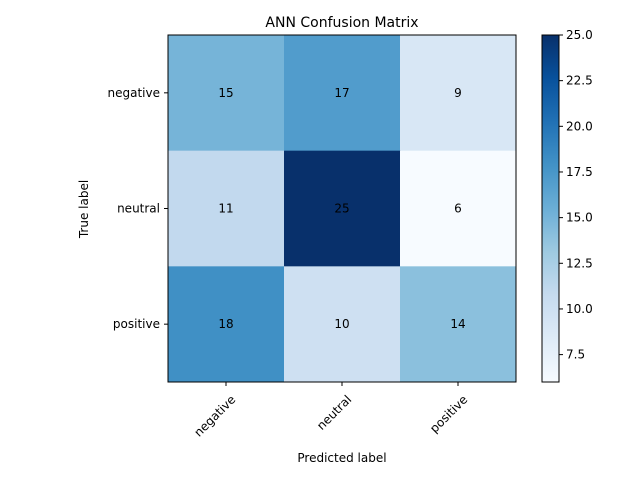 The width and height of the screenshot is (640, 480). Describe the element at coordinates (84, 209) in the screenshot. I see `y-axis-label: True label` at that location.